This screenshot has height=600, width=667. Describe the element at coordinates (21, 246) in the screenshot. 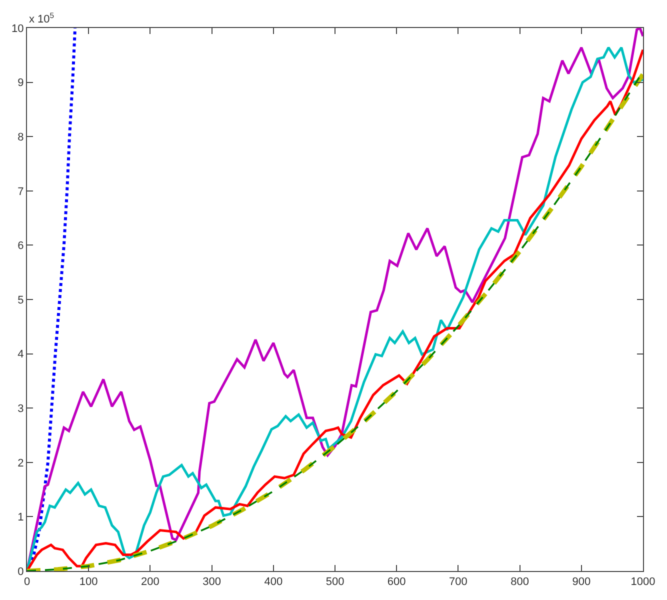

I see `y-tick-label: 6` at that location.